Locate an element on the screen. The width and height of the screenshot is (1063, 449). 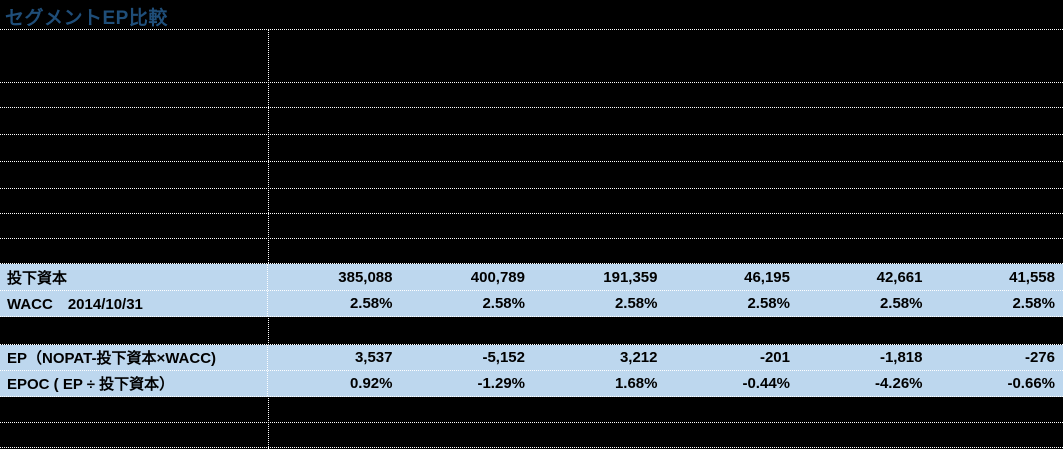
cell-value: -1.29% is located at coordinates (501, 383).